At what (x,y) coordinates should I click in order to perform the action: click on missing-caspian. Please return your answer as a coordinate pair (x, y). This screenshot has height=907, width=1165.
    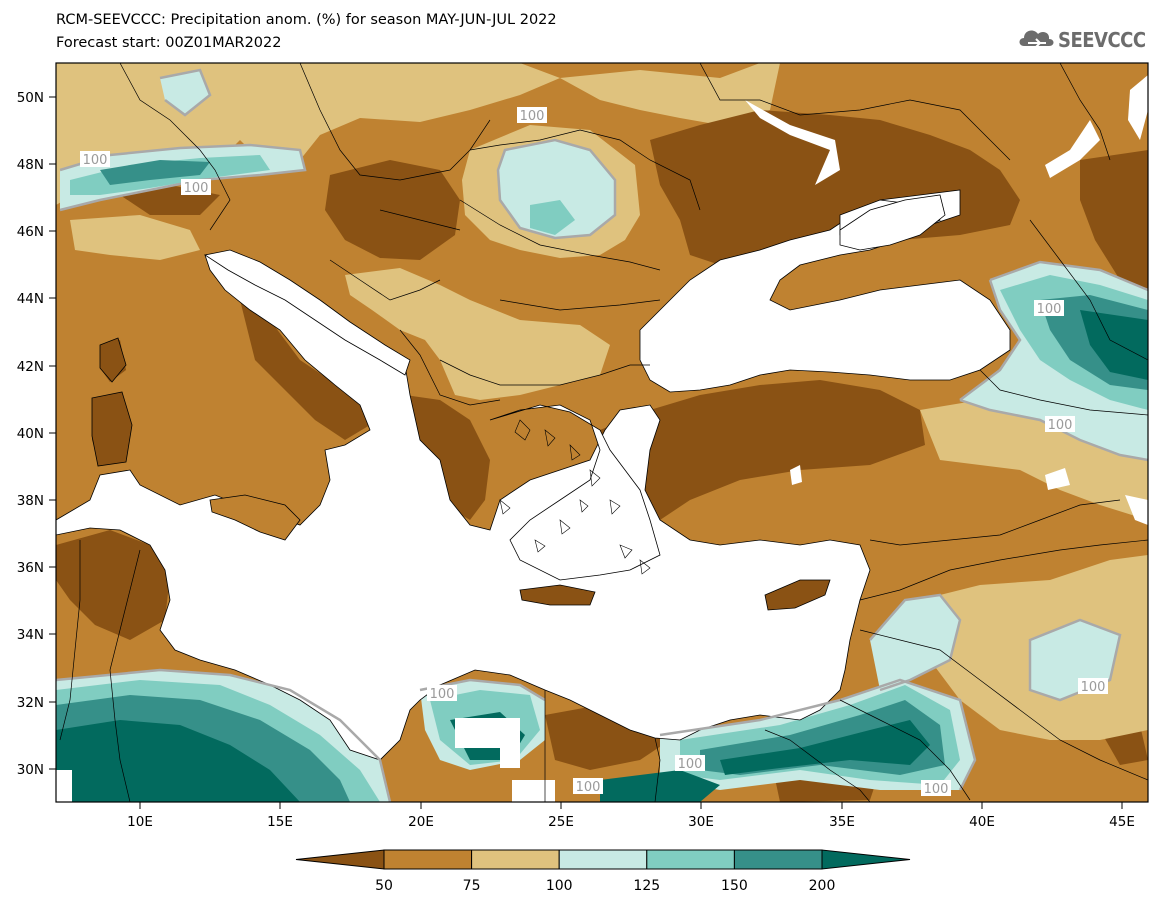
    Looking at the image, I should click on (1136, 510).